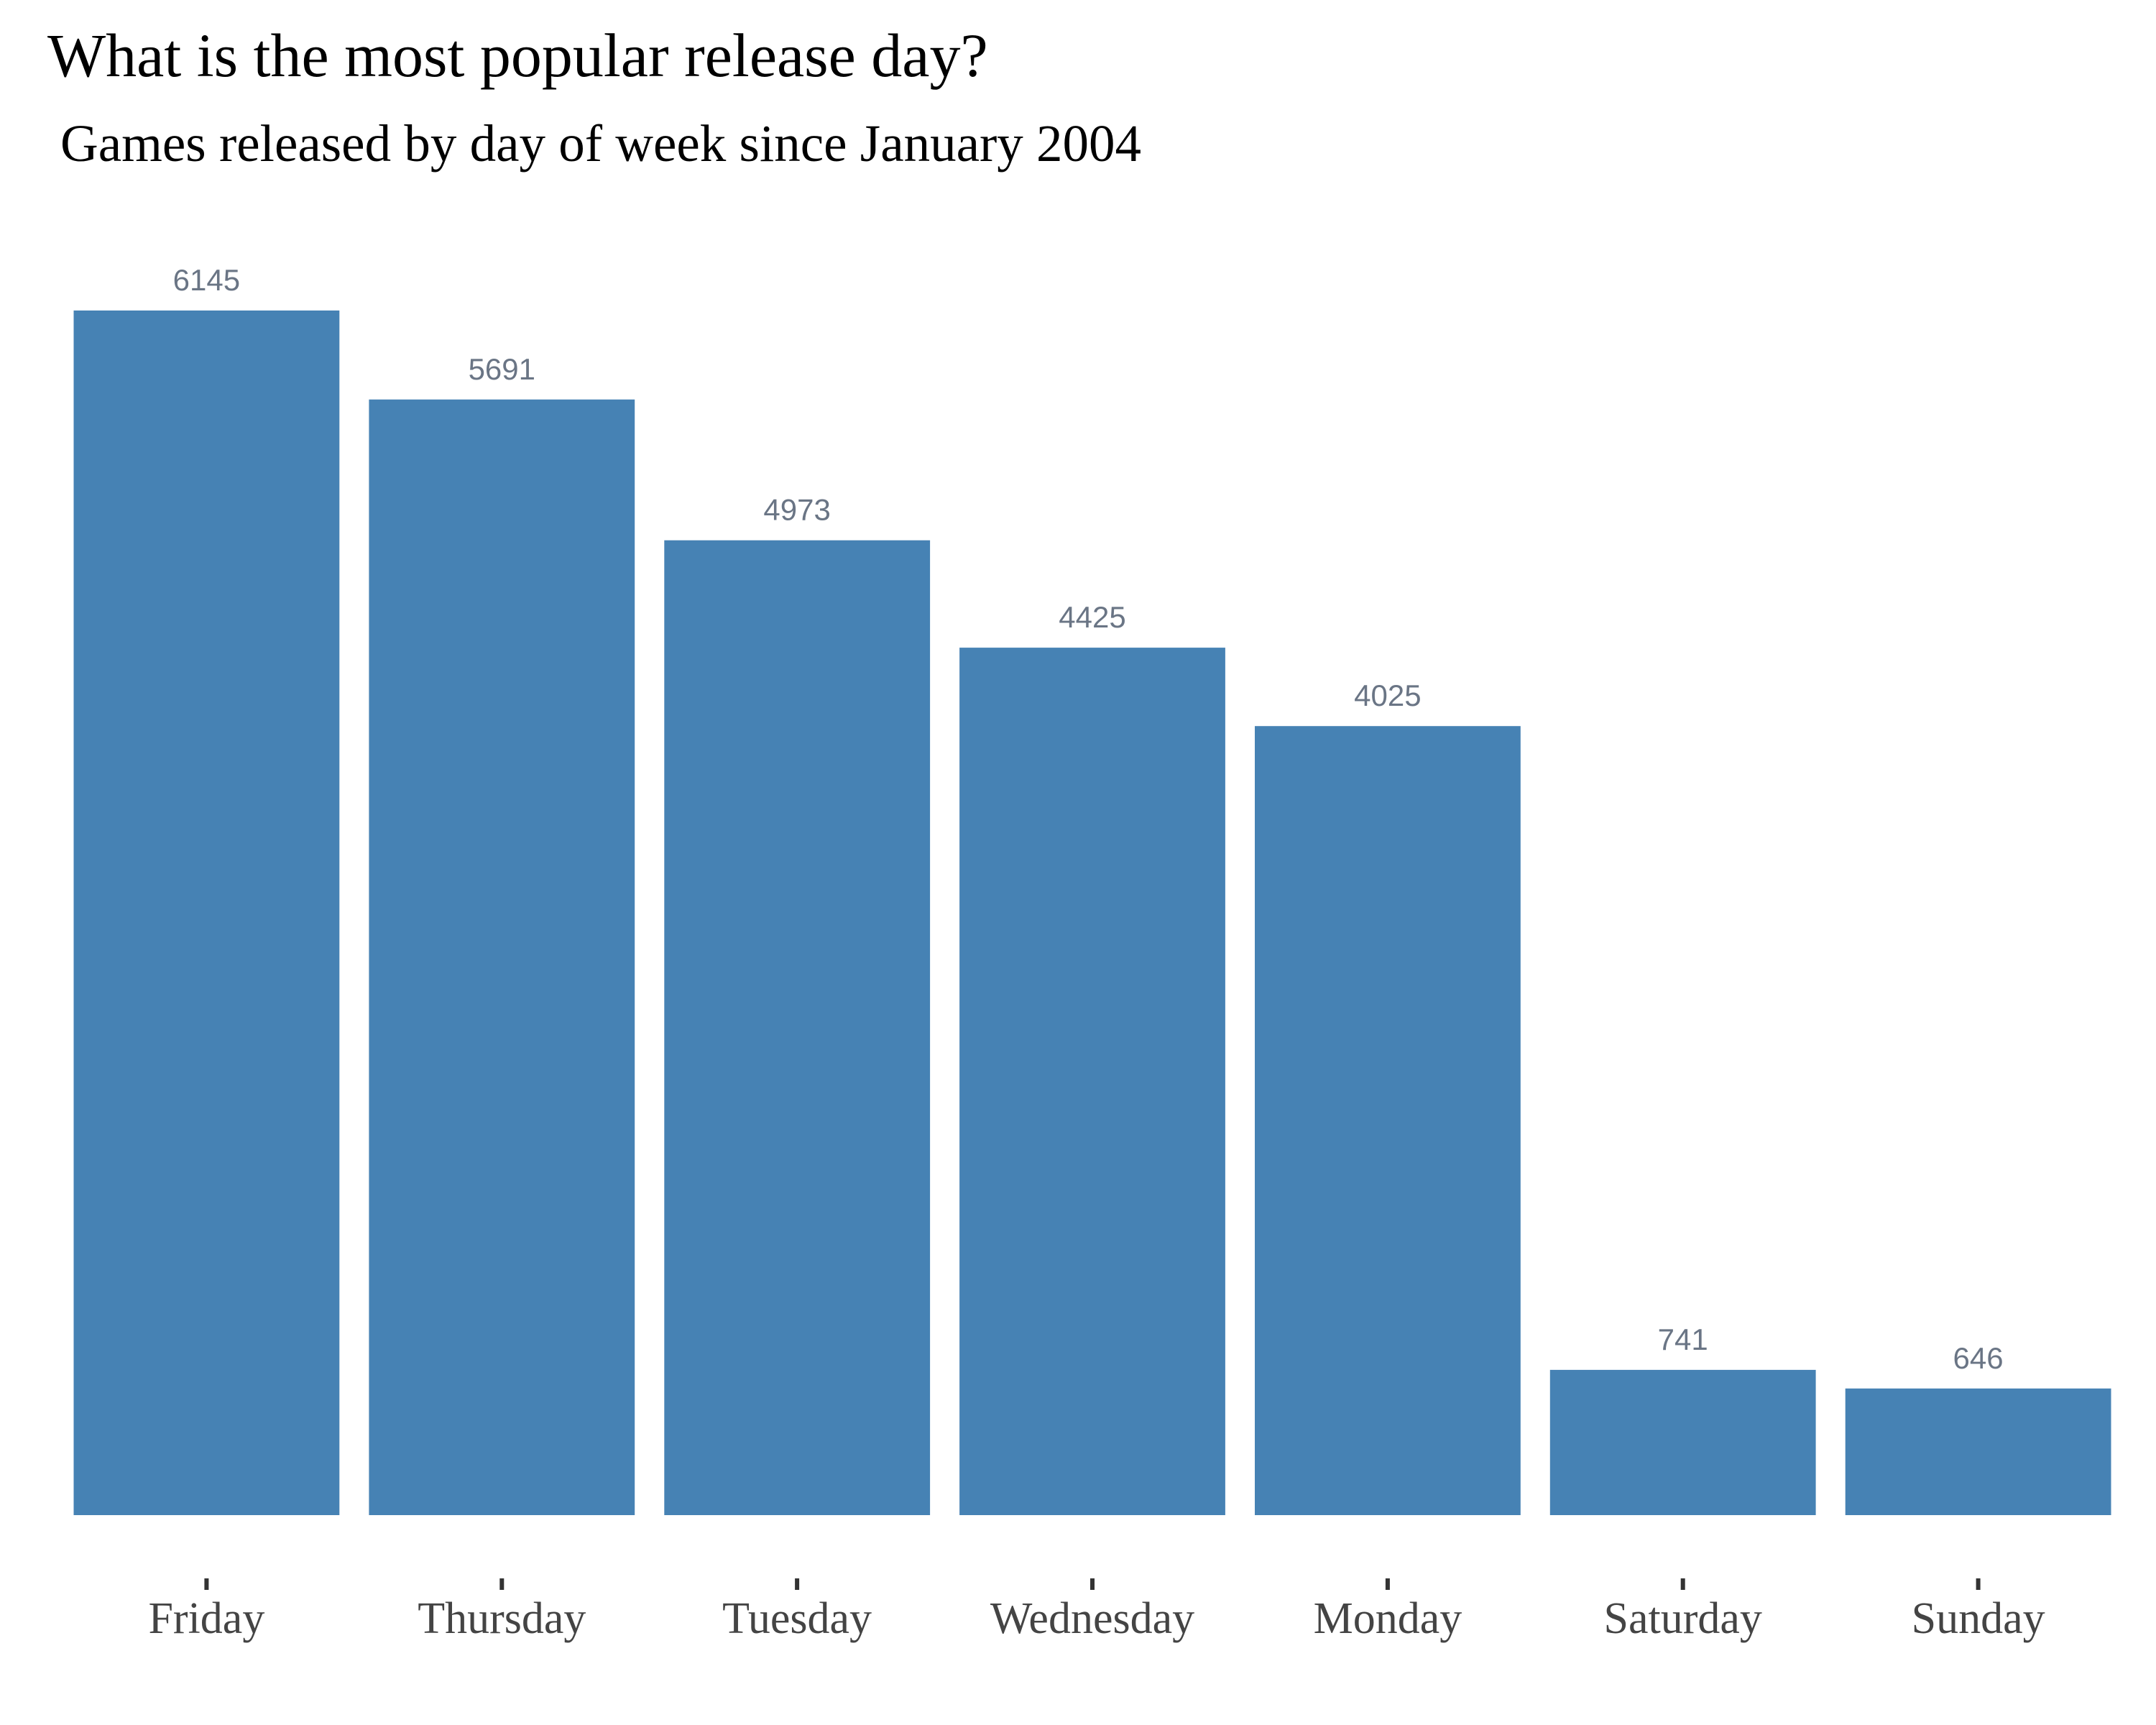  I want to click on tick-label-monday: Monday, so click(1388, 1618).